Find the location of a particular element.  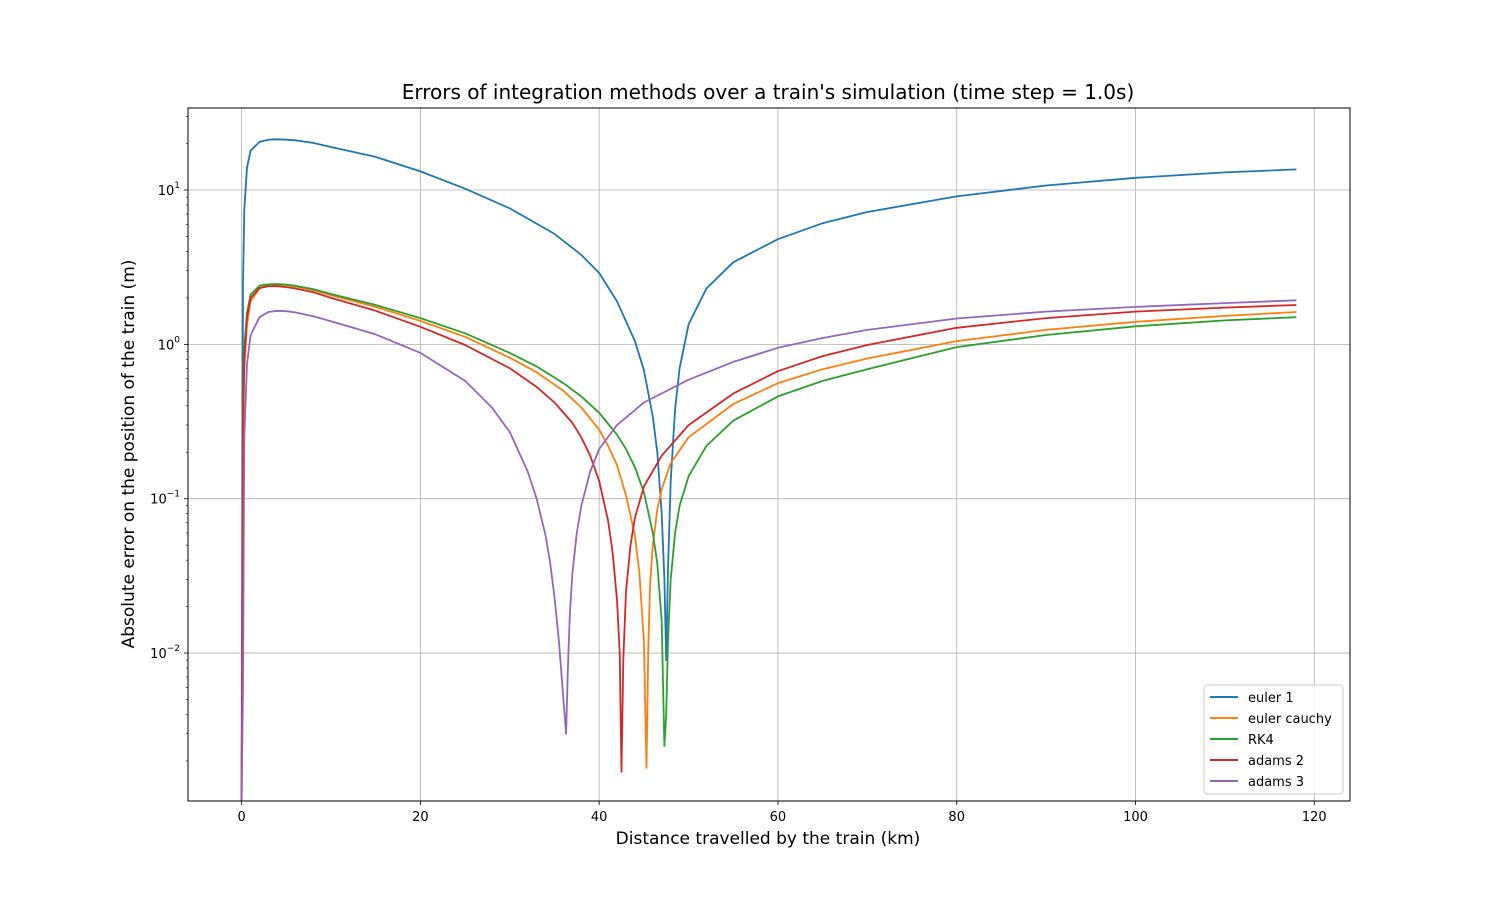

y-tick-label: 10⁻¹ is located at coordinates (165, 499).